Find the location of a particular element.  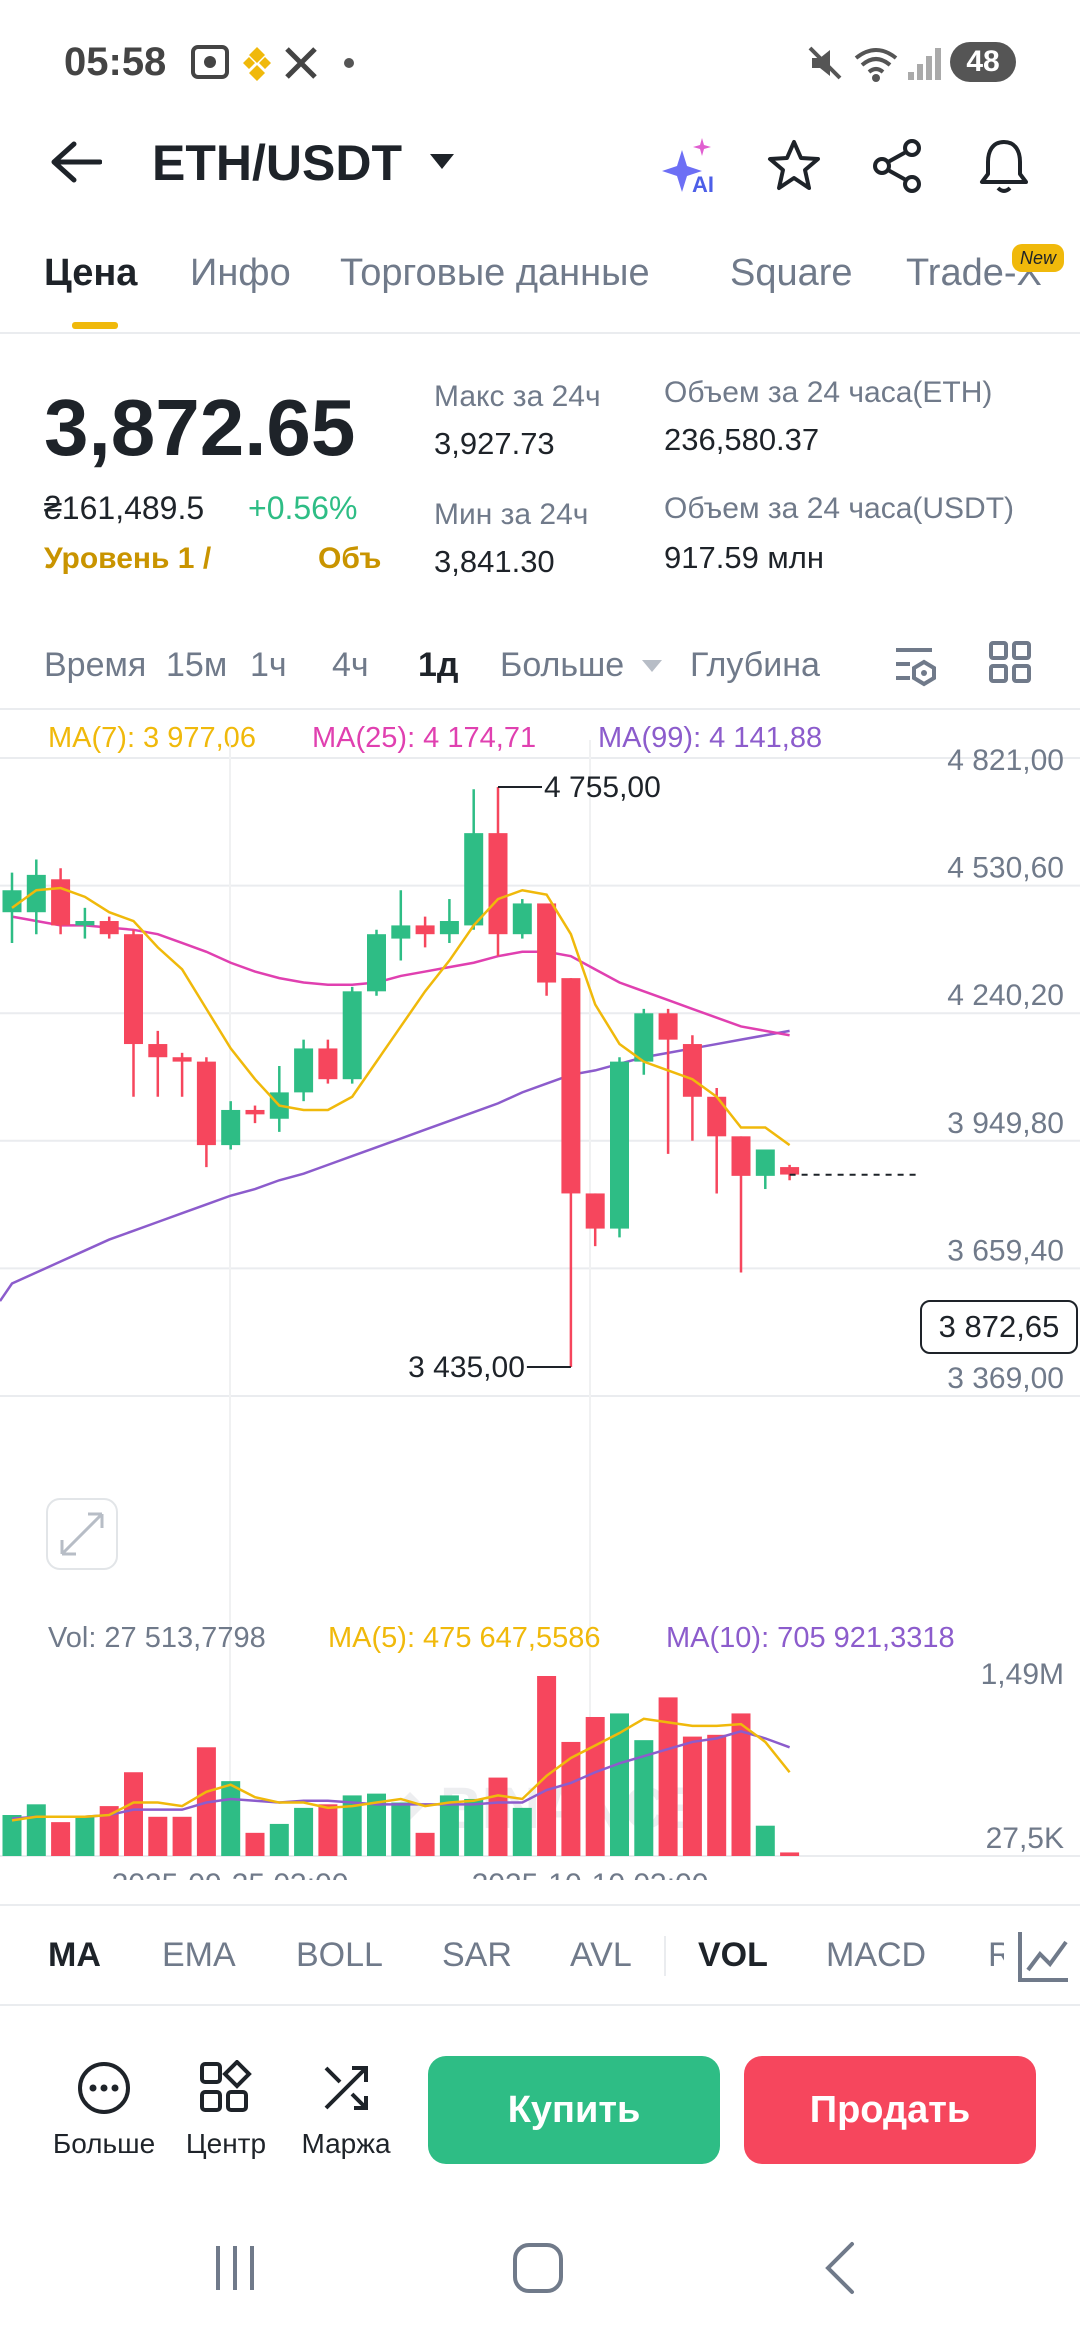

x-icon is located at coordinates (301, 63).